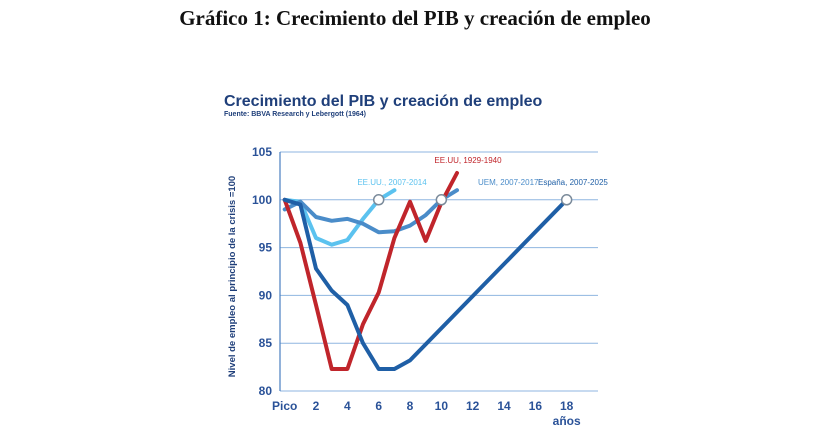 The width and height of the screenshot is (830, 432). What do you see at coordinates (441, 200) in the screenshot?
I see `series-marker-uem-2007-2017` at bounding box center [441, 200].